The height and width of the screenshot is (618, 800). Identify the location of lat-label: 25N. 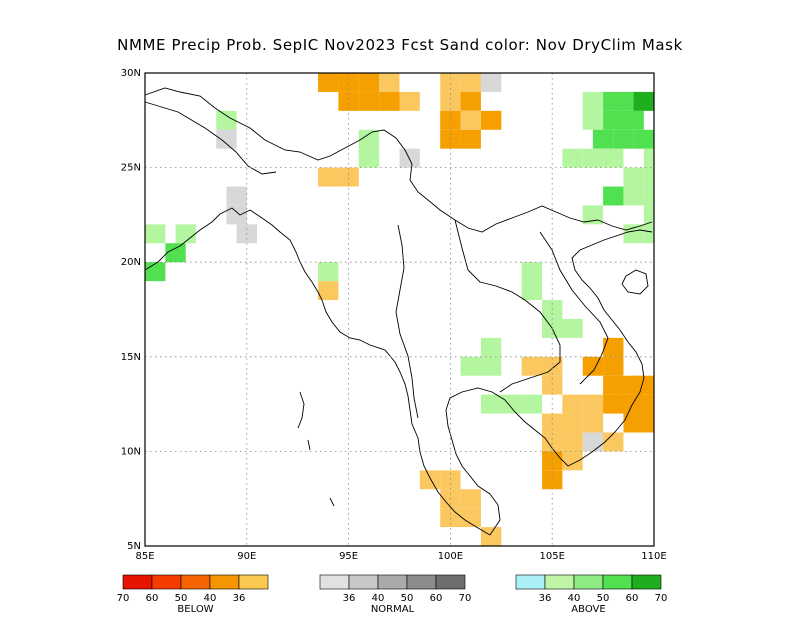
(131, 168).